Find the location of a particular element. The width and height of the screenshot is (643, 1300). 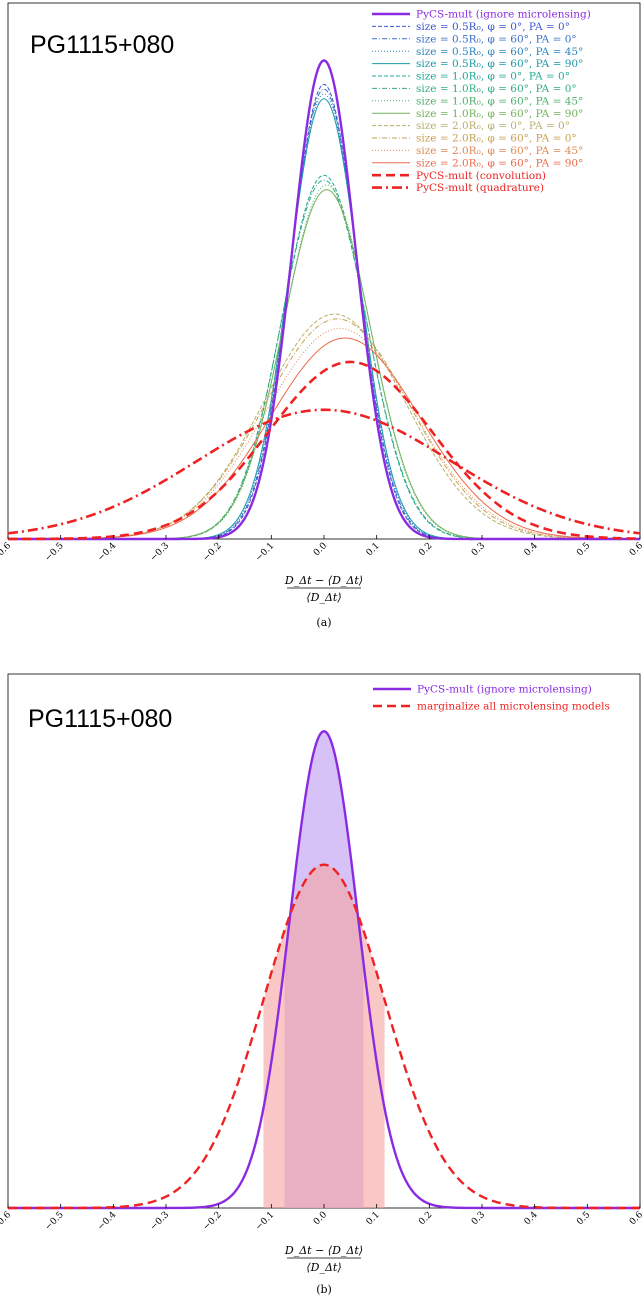

legend-label: size = 1.0R₀, φ = 0°, PA = 0° is located at coordinates (493, 77).